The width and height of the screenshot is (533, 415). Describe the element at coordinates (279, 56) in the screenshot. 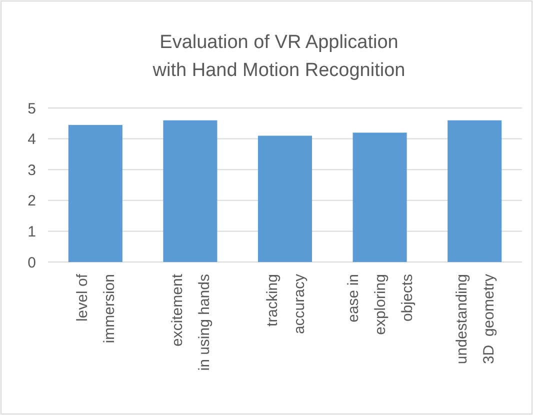

I see `chart-title: Evaluation of VR Application with Hand Motion Recognition` at that location.